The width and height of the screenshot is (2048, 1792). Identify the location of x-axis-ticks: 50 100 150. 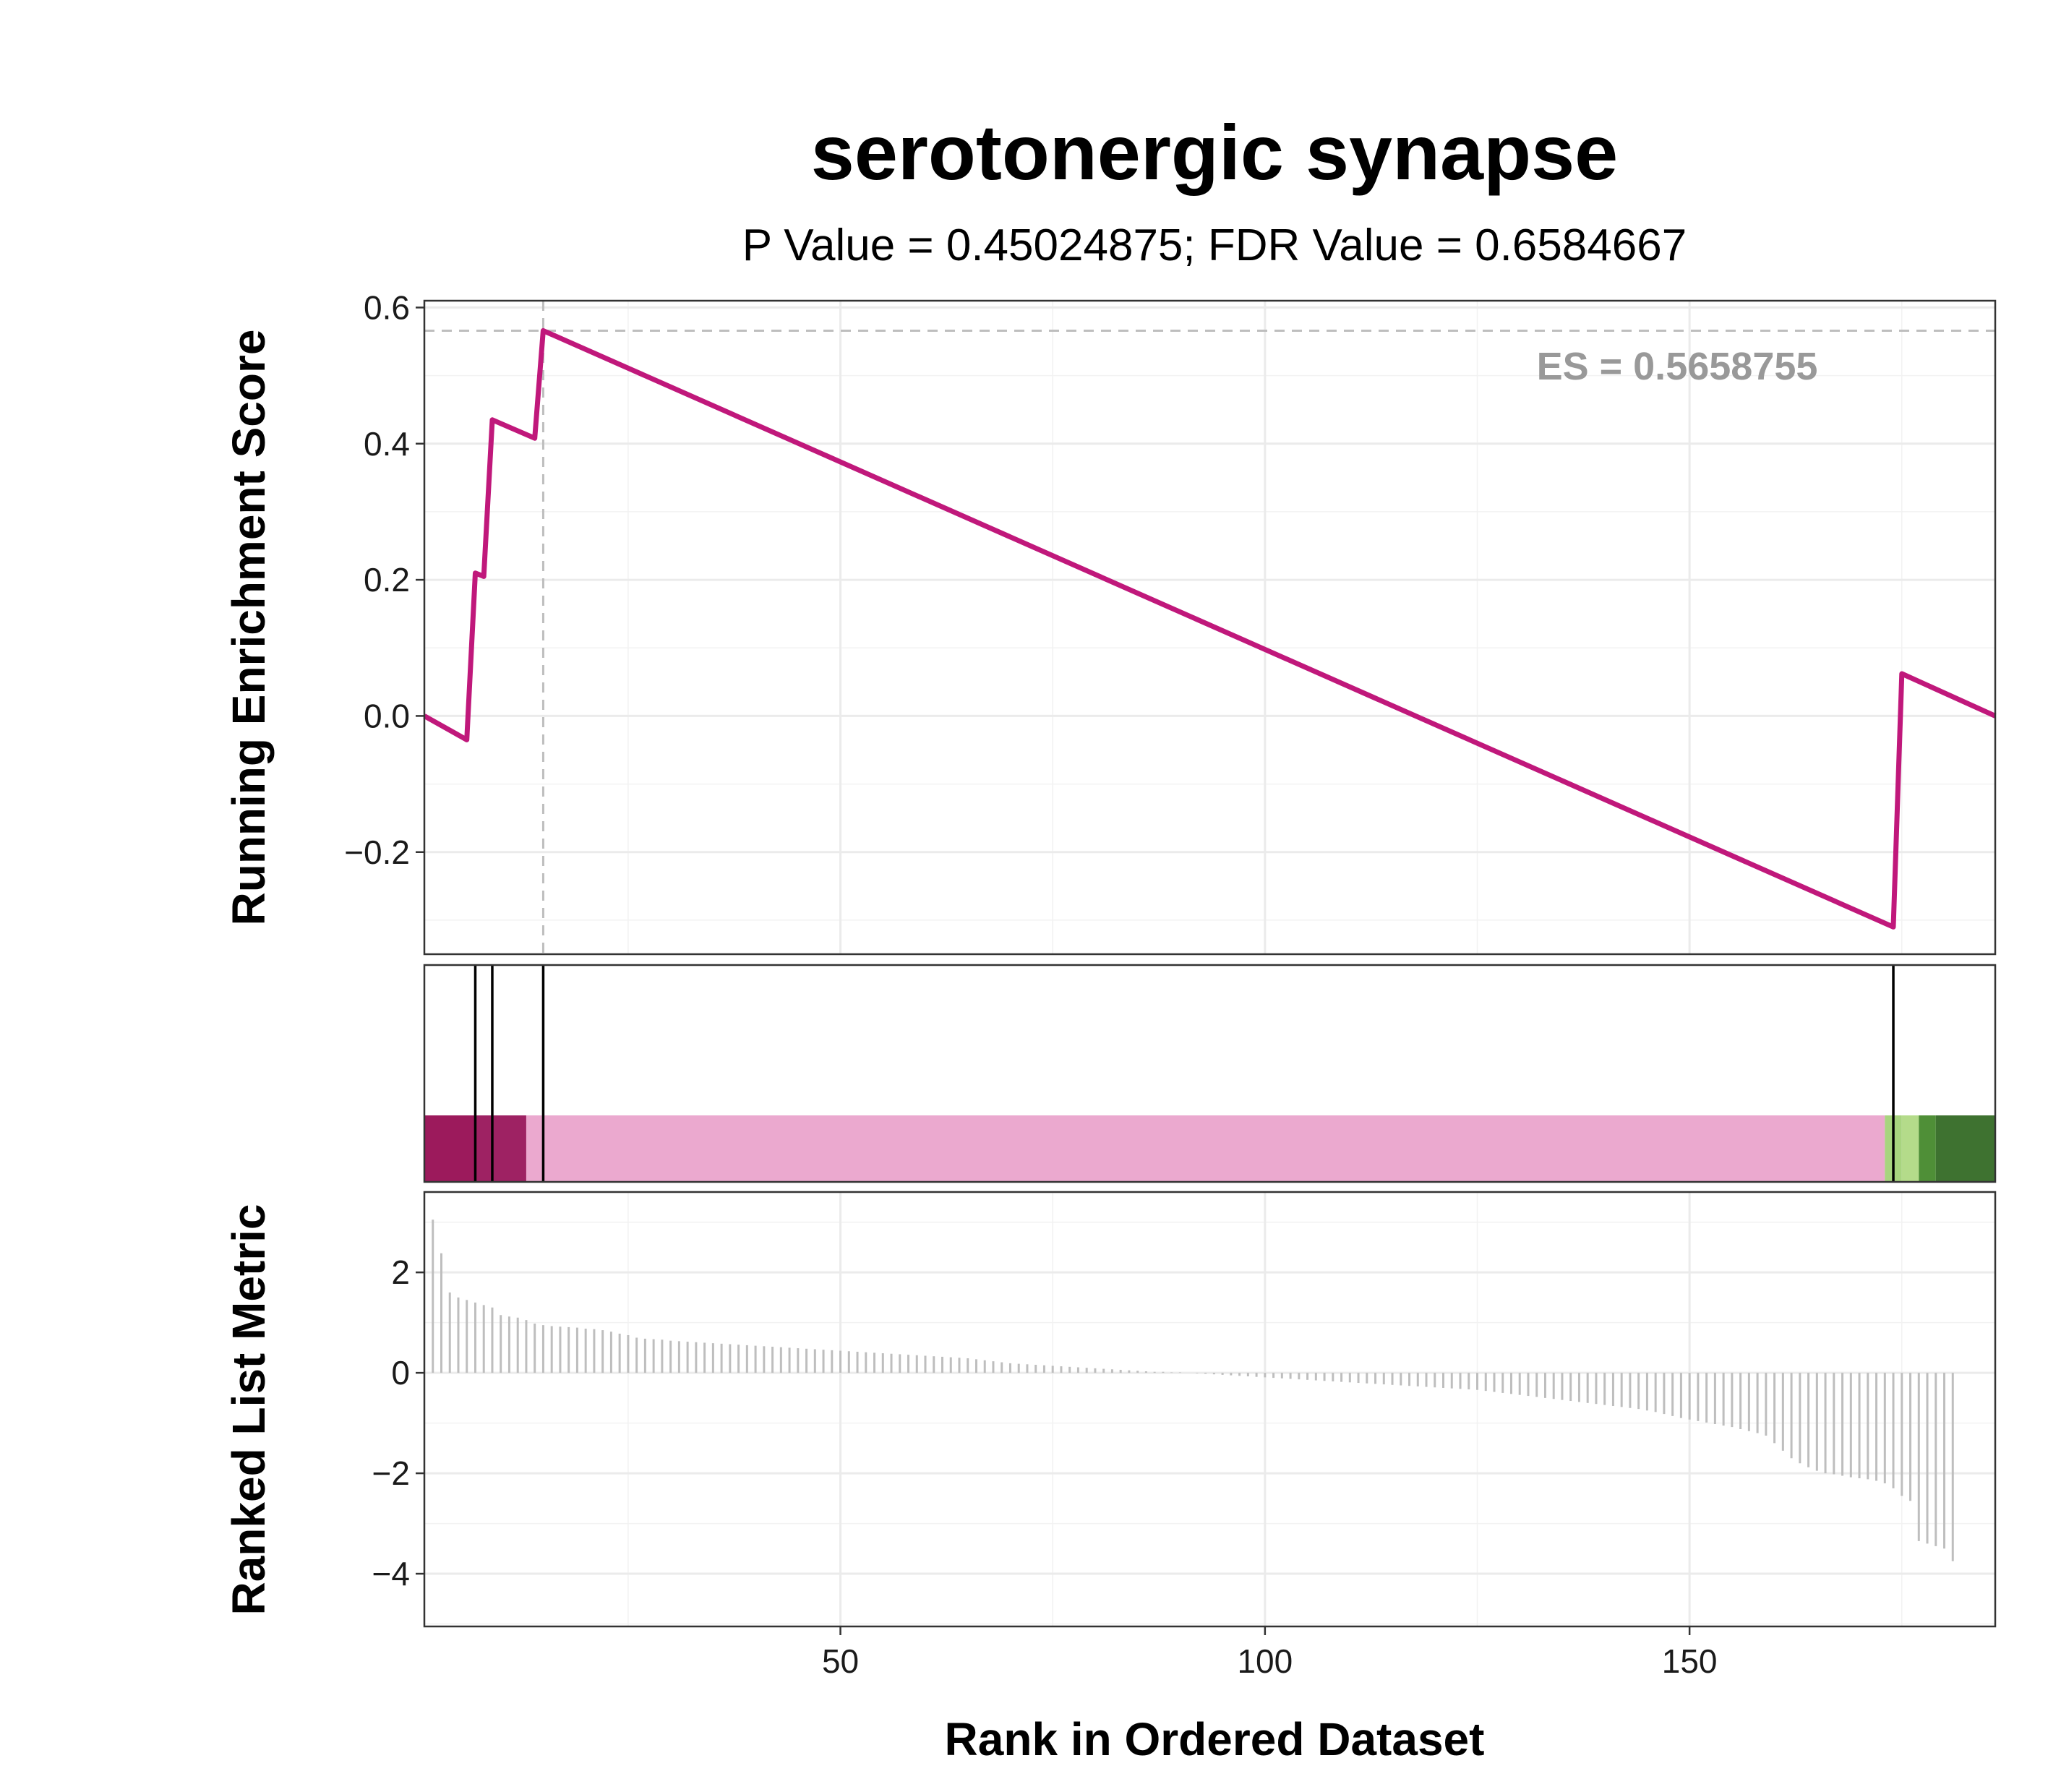
(1270, 1653).